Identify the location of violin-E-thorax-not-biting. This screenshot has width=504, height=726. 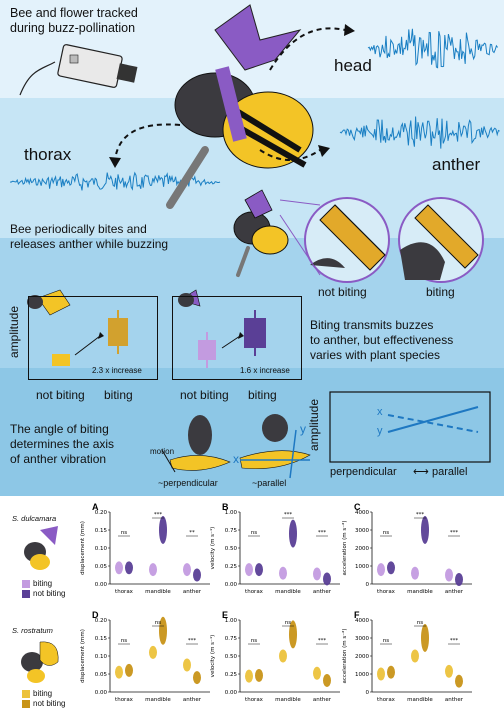
(259, 675).